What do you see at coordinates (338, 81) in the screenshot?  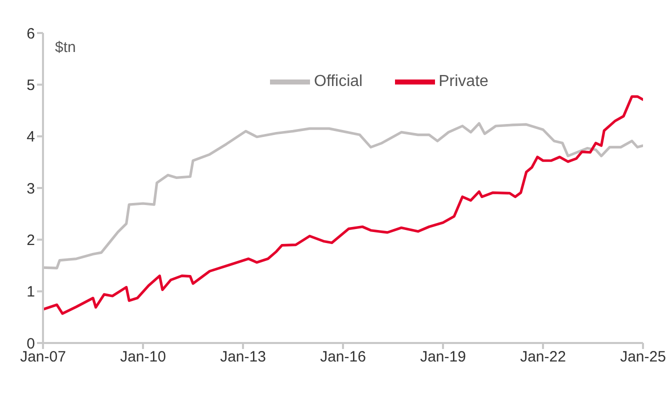 I see `legend-label: Official` at bounding box center [338, 81].